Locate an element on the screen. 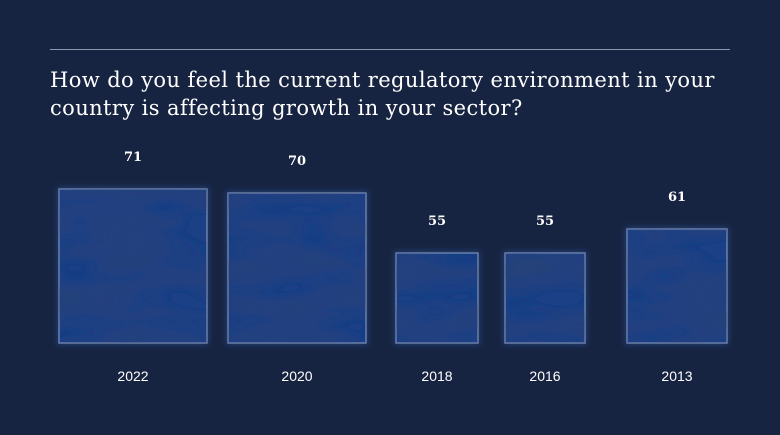 The image size is (780, 435). bar-group-2016: 55 2016 is located at coordinates (545, 299).